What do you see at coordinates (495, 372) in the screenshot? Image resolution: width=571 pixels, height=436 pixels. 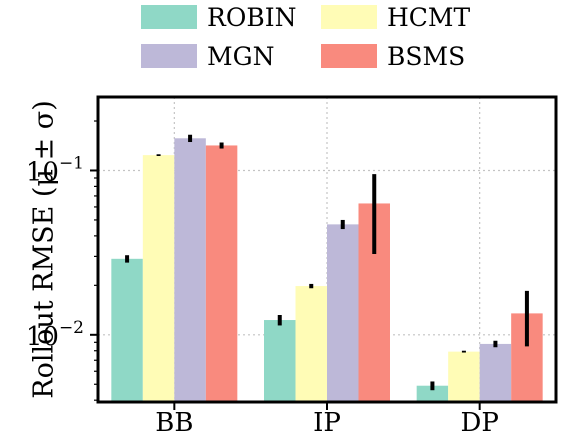 I see `bar-mgn-dp` at bounding box center [495, 372].